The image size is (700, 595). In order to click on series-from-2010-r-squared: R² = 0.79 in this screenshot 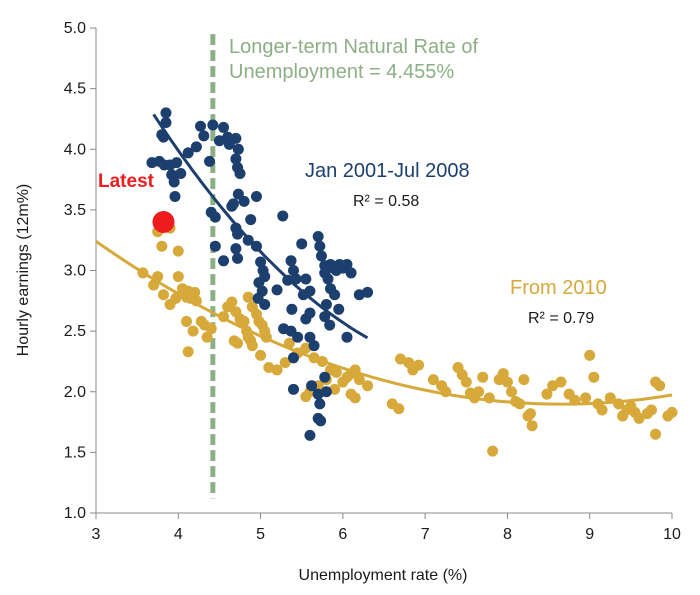, I will do `click(561, 318)`.